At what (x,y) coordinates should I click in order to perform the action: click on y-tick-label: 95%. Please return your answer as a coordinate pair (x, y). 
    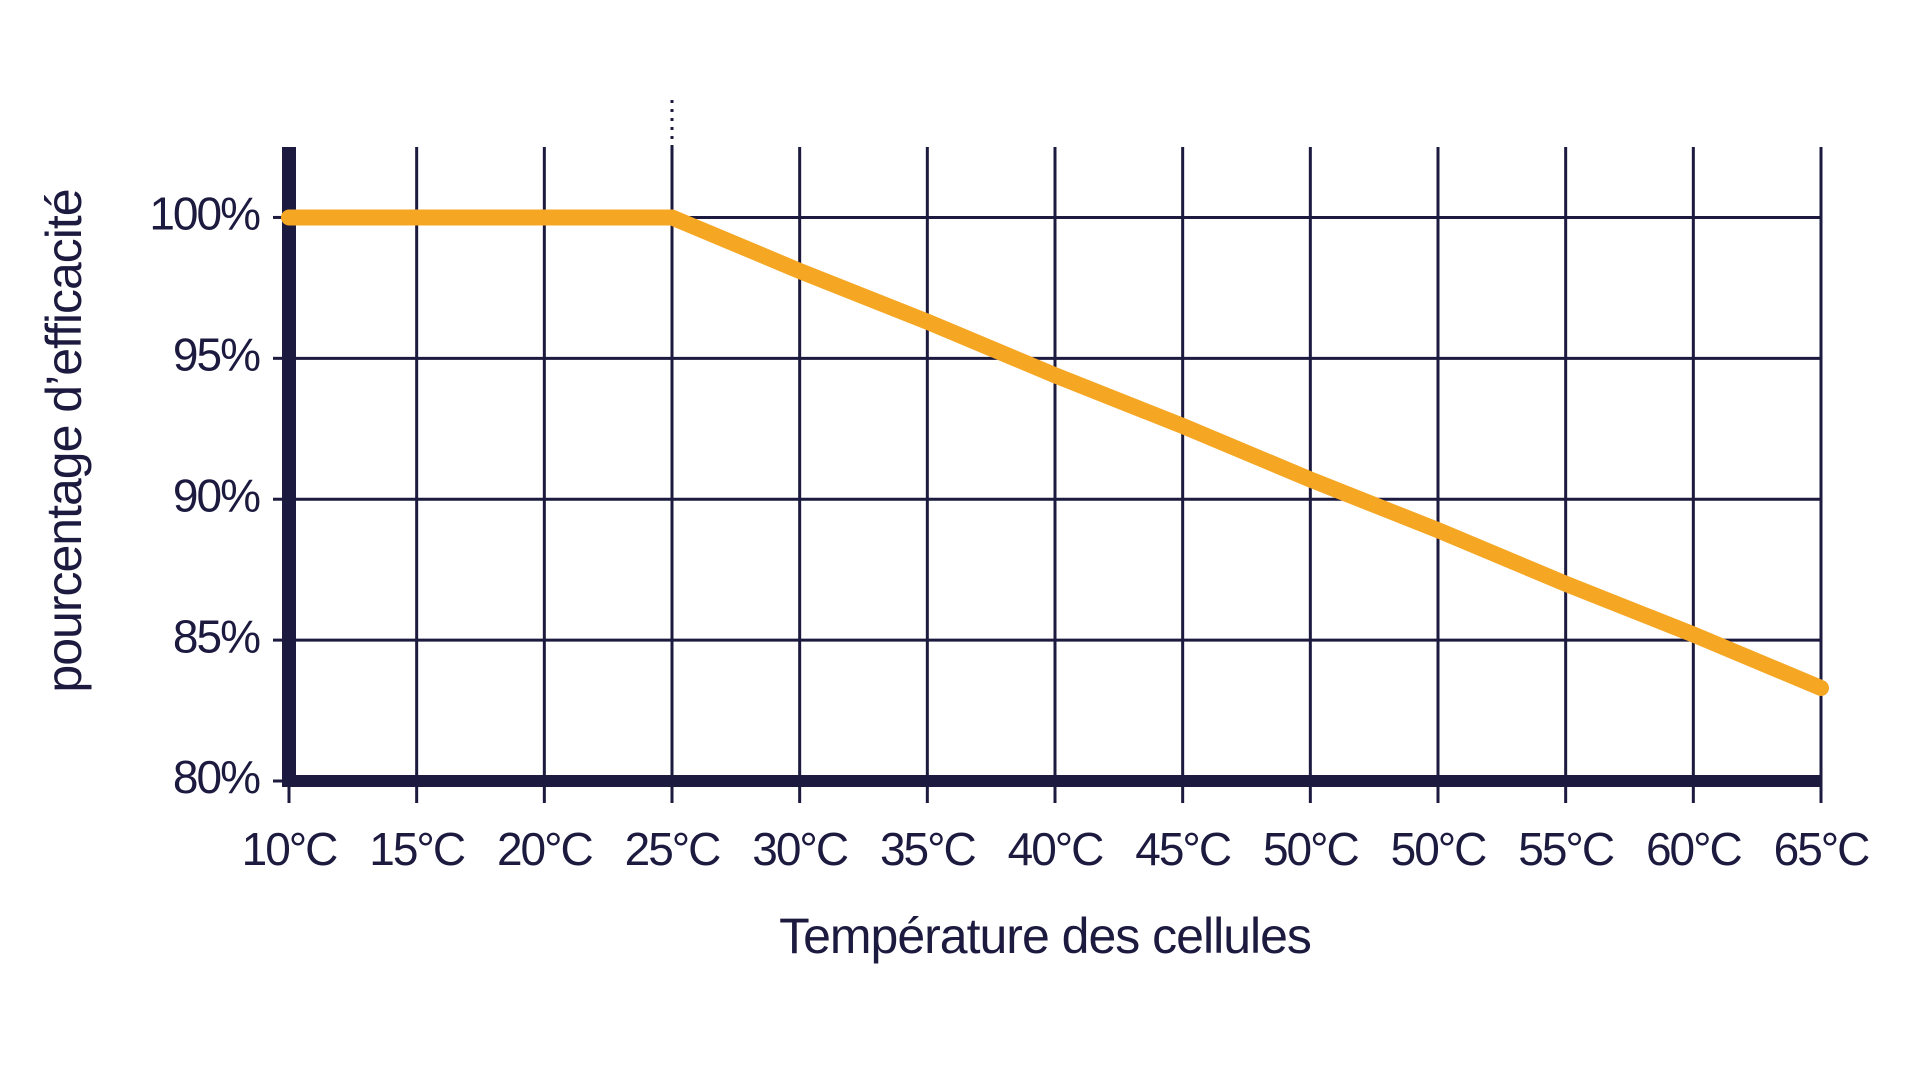
    Looking at the image, I should click on (216, 354).